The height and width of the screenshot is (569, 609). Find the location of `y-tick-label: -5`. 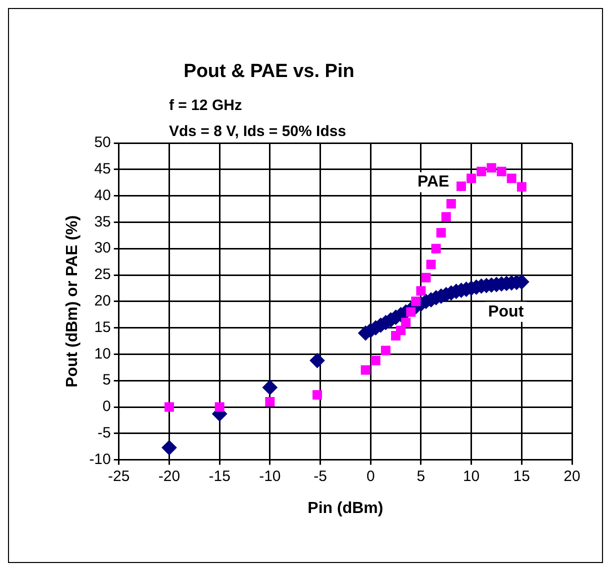

y-tick-label: -5 is located at coordinates (104, 433).